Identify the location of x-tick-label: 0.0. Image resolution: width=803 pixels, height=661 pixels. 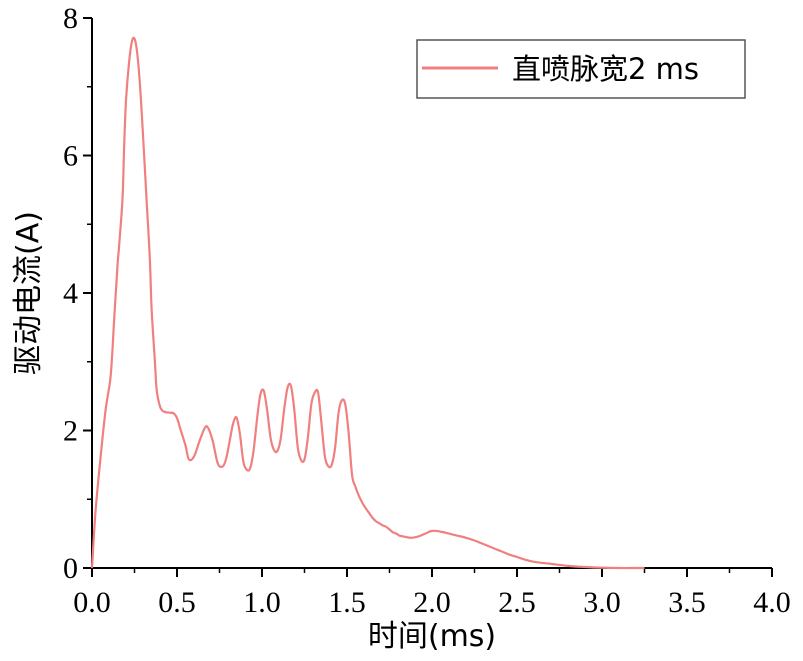
(92, 602).